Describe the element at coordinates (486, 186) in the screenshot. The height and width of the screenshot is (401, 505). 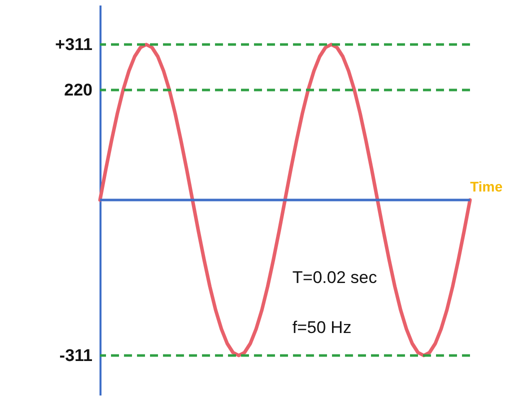
I see `x-axis-title: Time` at that location.